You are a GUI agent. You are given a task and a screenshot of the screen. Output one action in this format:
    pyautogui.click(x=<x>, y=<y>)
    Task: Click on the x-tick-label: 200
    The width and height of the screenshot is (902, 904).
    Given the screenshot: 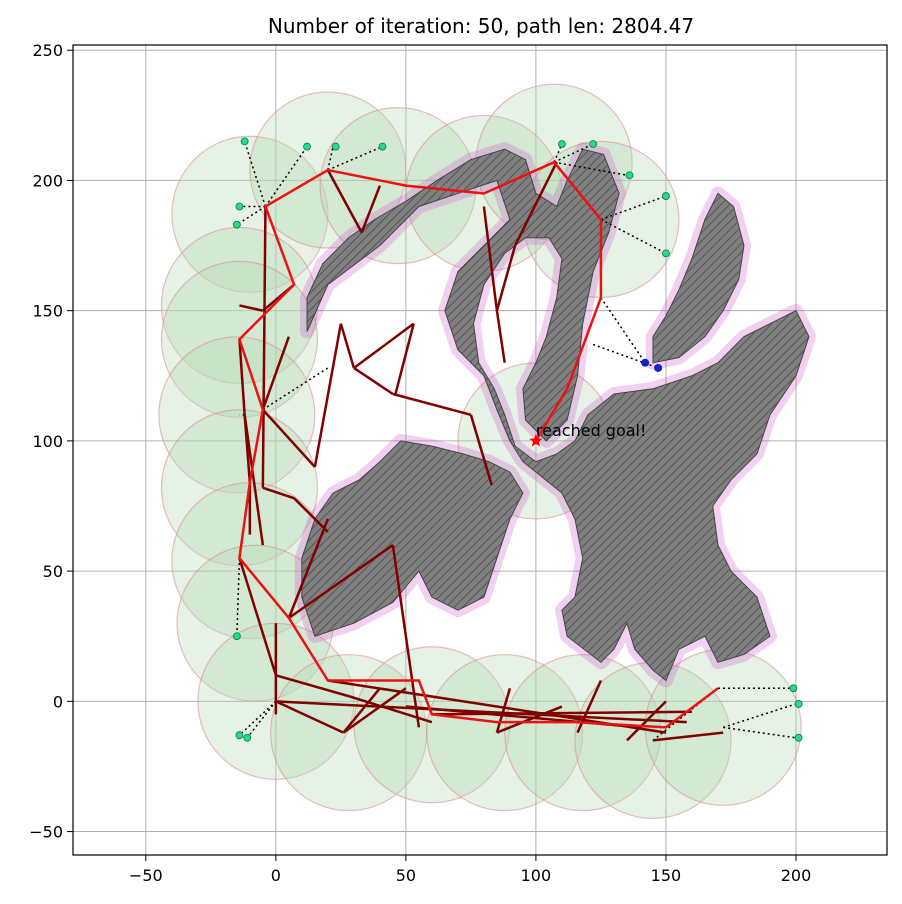 What is the action you would take?
    pyautogui.click(x=796, y=875)
    